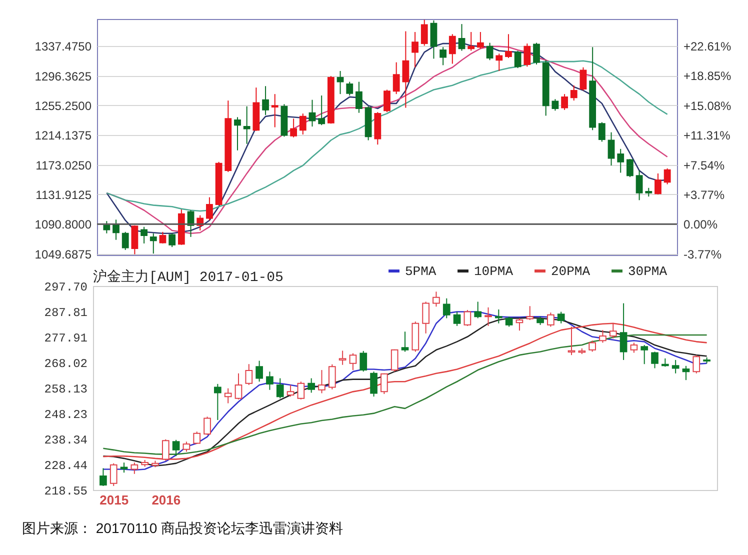 The width and height of the screenshot is (748, 555). What do you see at coordinates (704, 165) in the screenshot?
I see `y2-tick-label: +7.54%` at bounding box center [704, 165].